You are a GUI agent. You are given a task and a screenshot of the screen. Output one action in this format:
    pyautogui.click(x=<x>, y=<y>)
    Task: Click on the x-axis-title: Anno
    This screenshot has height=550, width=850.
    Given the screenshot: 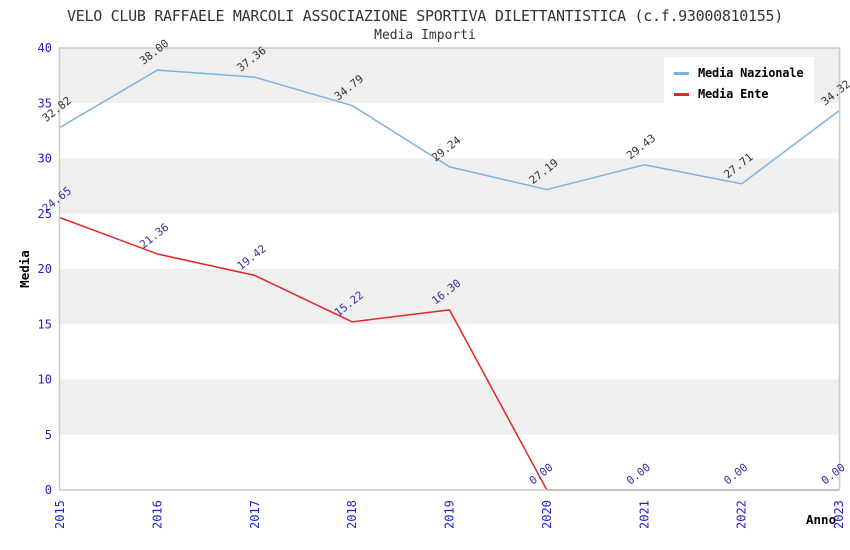 What is the action you would take?
    pyautogui.click(x=821, y=519)
    